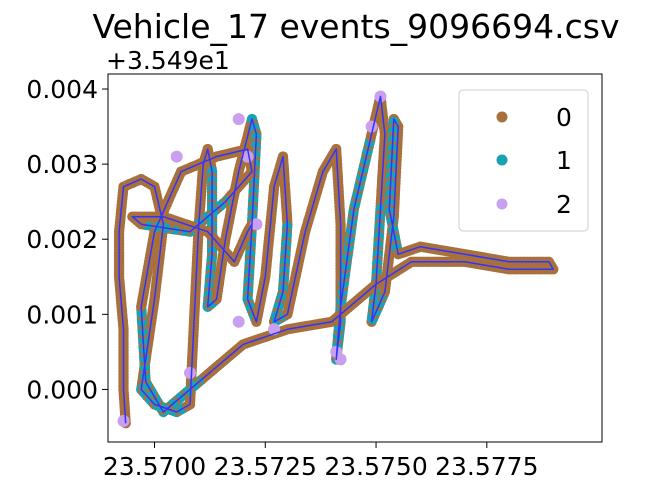 The width and height of the screenshot is (657, 492). I want to click on legend-label-0: 0, so click(564, 117).